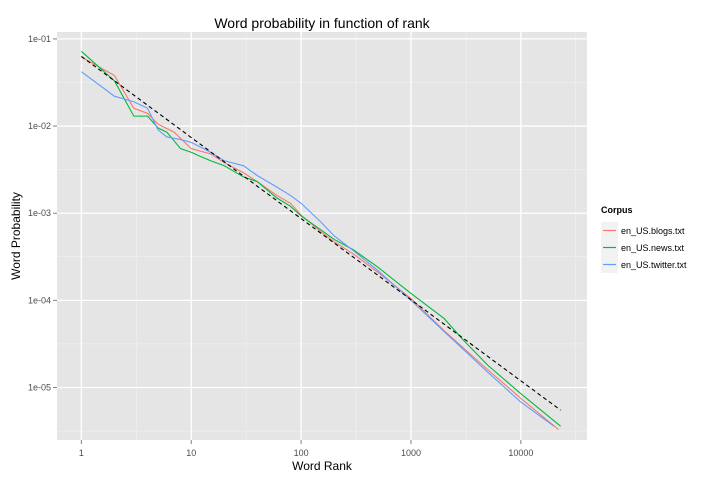 Image resolution: width=720 pixels, height=480 pixels. What do you see at coordinates (16, 236) in the screenshot?
I see `y-axis-title: Word Probability` at bounding box center [16, 236].